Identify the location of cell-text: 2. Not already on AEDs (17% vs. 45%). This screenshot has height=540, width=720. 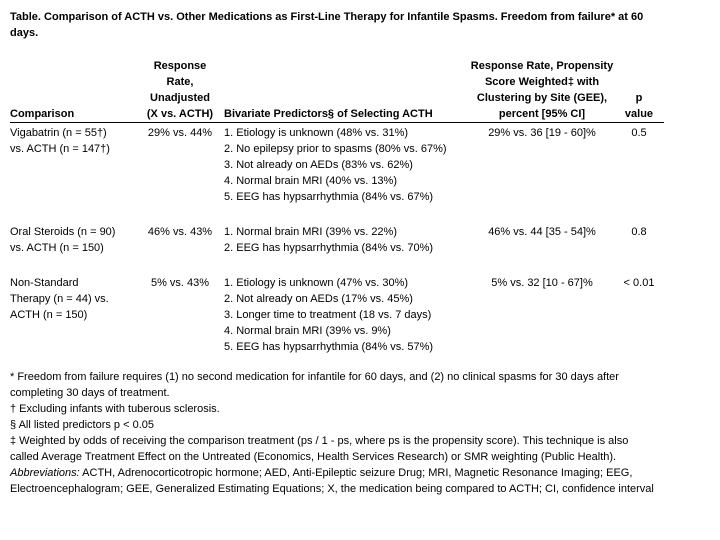
(318, 299).